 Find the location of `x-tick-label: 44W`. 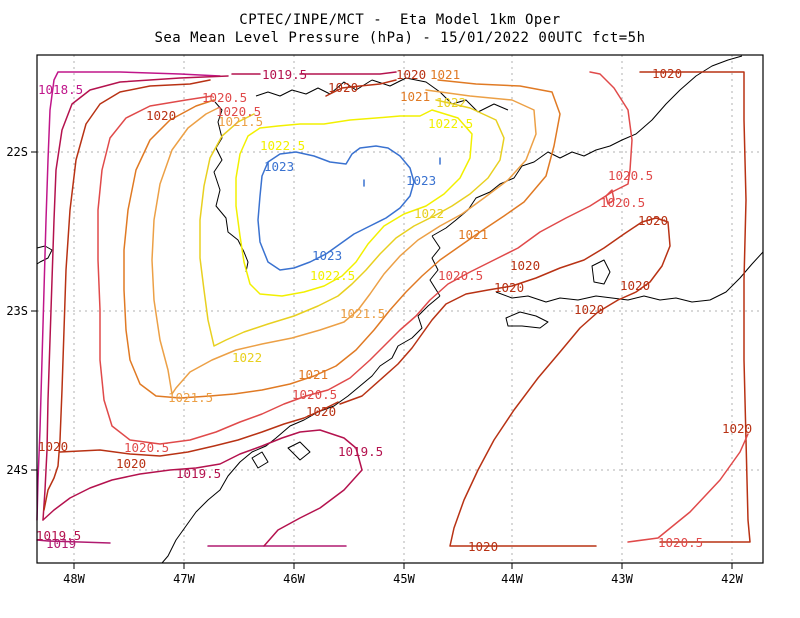

x-tick-label: 44W is located at coordinates (512, 579).